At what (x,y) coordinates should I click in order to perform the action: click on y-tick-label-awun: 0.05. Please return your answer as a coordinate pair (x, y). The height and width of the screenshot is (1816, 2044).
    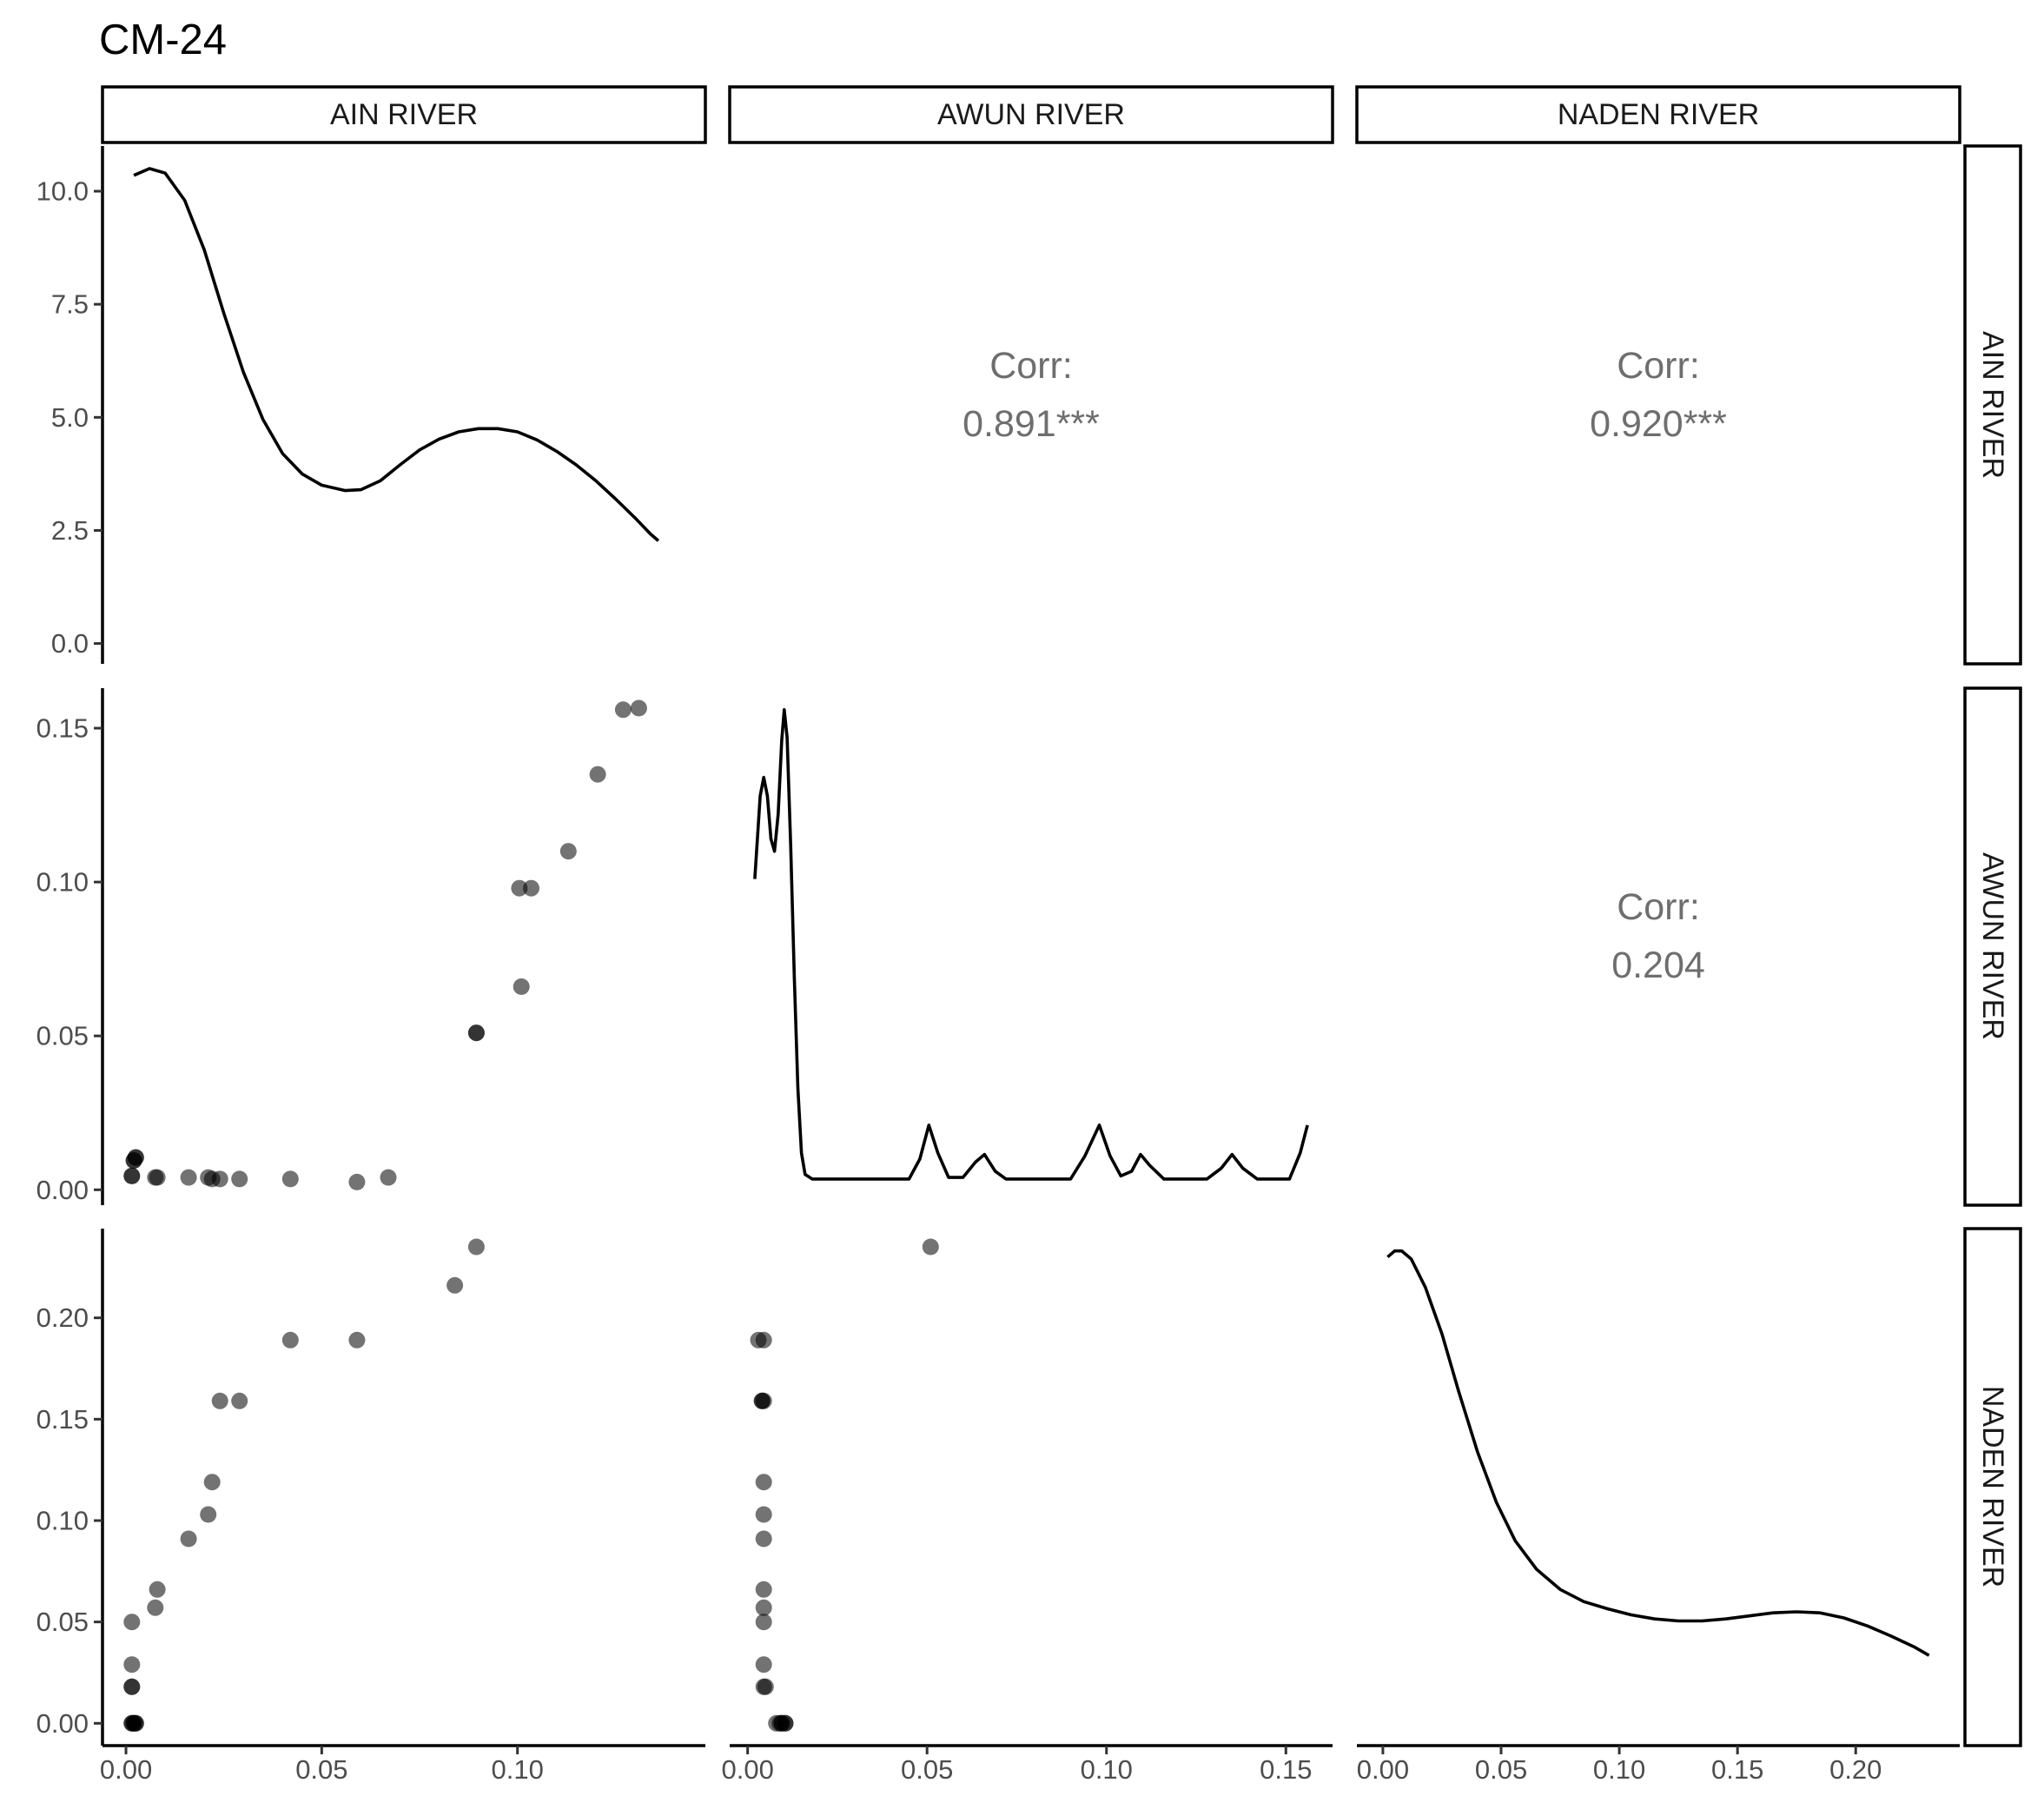
    Looking at the image, I should click on (62, 1036).